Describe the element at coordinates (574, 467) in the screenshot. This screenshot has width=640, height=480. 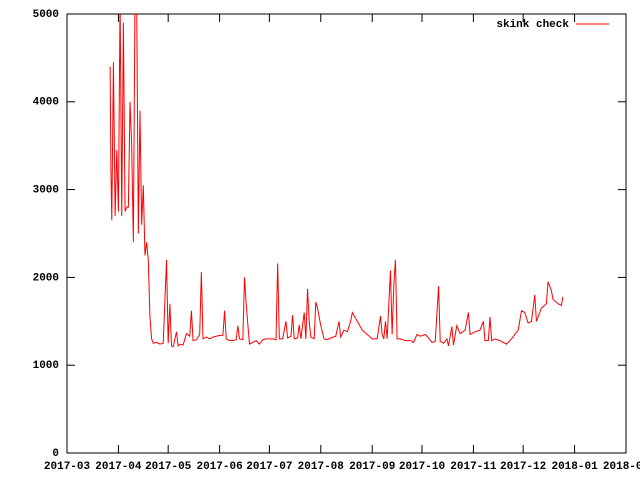
I see `x-tick-label: 2018-01` at that location.